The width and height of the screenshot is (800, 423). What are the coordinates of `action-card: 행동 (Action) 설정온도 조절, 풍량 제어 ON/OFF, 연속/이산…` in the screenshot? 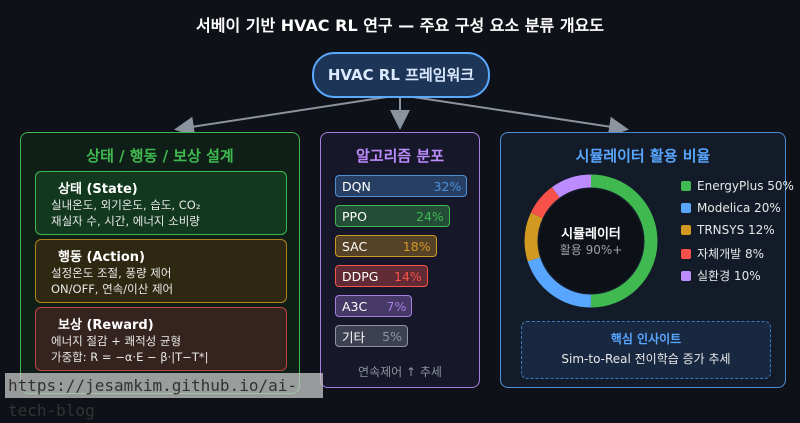 It's located at (161, 271).